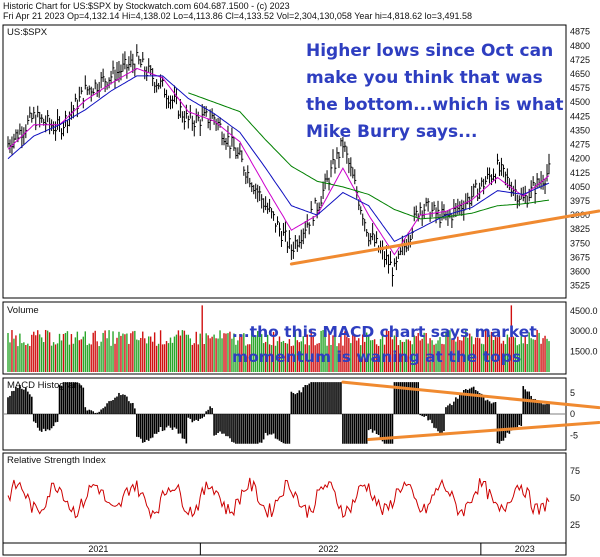  What do you see at coordinates (580, 229) in the screenshot?
I see `price-tick-label: 3825` at bounding box center [580, 229].